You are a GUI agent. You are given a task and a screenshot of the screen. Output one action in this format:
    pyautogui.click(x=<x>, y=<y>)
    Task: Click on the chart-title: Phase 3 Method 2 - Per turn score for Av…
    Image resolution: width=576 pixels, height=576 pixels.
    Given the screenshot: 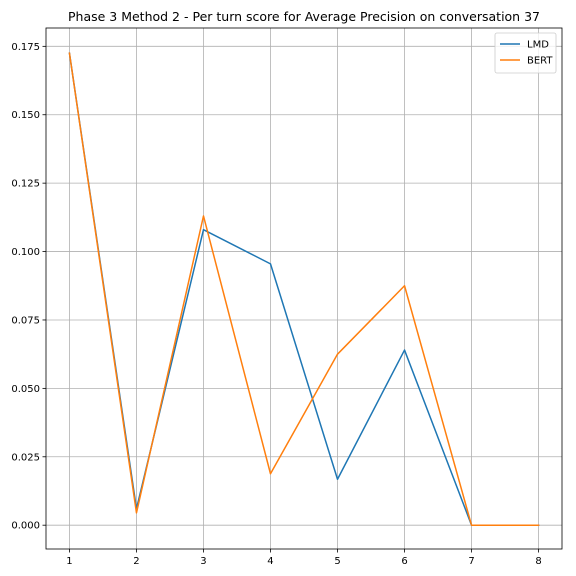 What is the action you would take?
    pyautogui.click(x=304, y=16)
    